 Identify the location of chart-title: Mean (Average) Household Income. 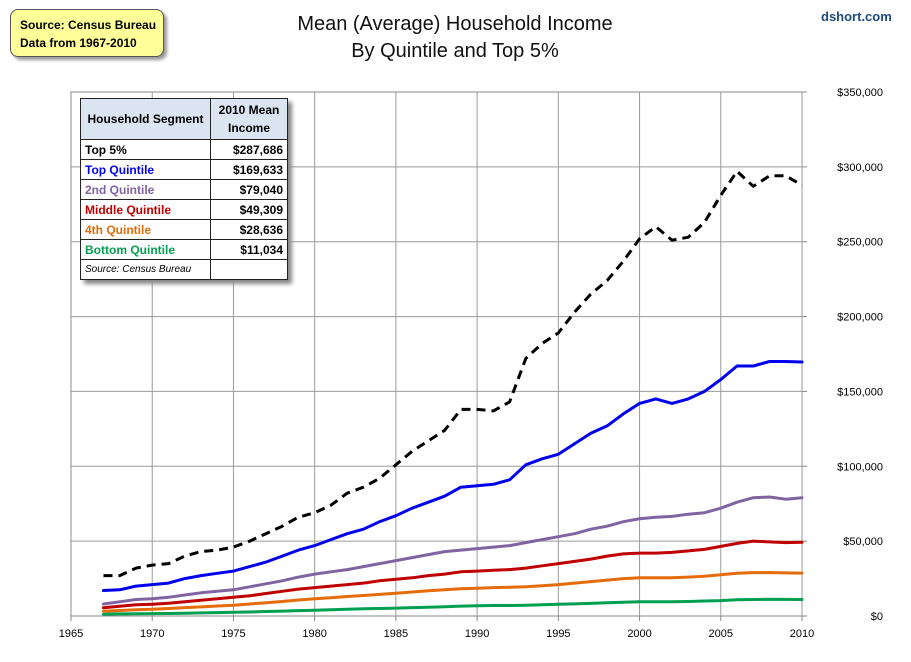
(455, 24).